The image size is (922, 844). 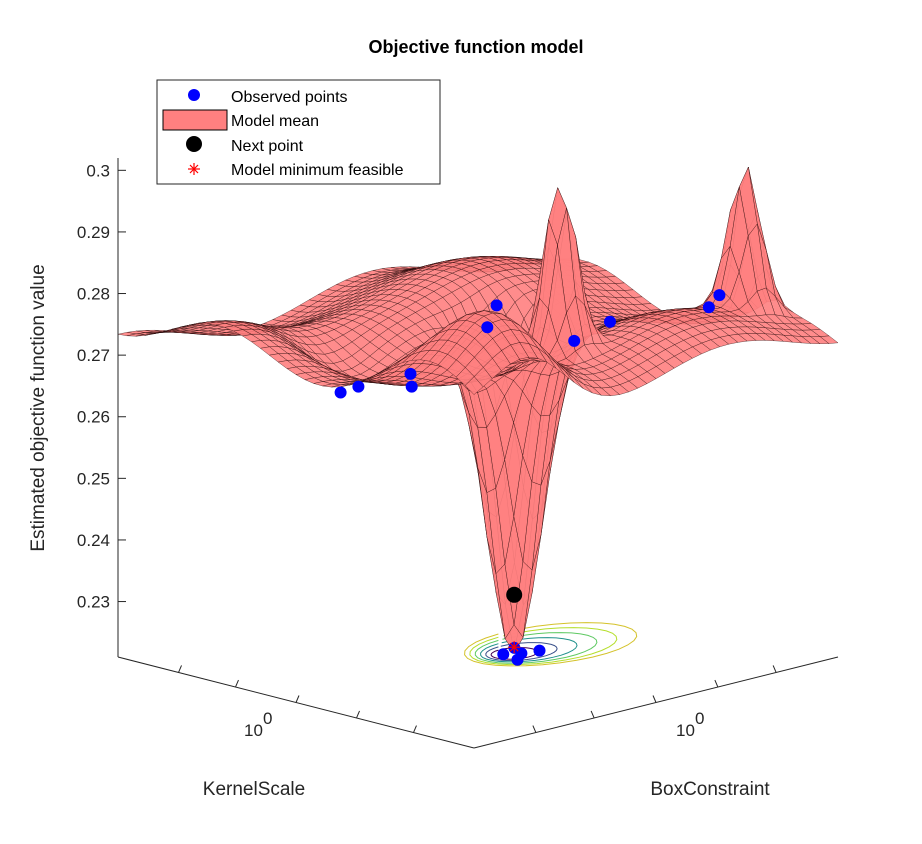 I want to click on z-tick-label: 0.25, so click(x=93, y=478).